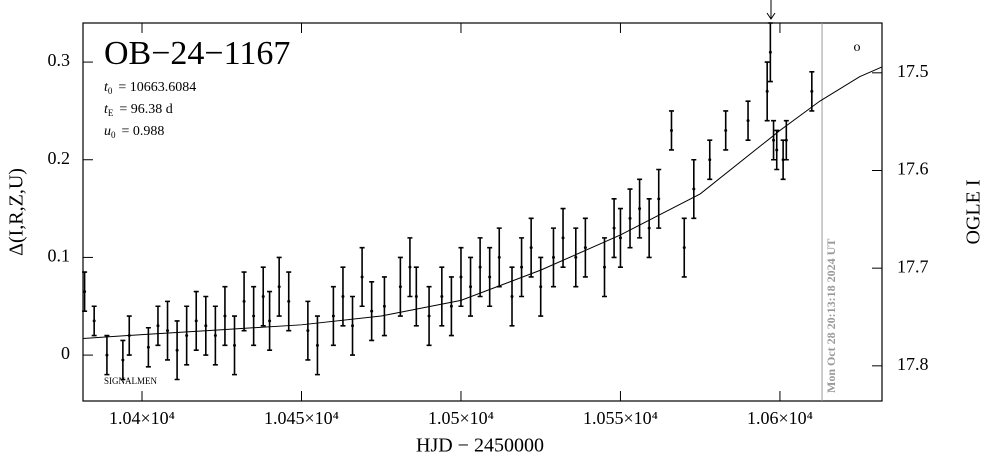 Image resolution: width=986 pixels, height=459 pixels. I want to click on parameter: t0 = 10663.6084, so click(150, 88).